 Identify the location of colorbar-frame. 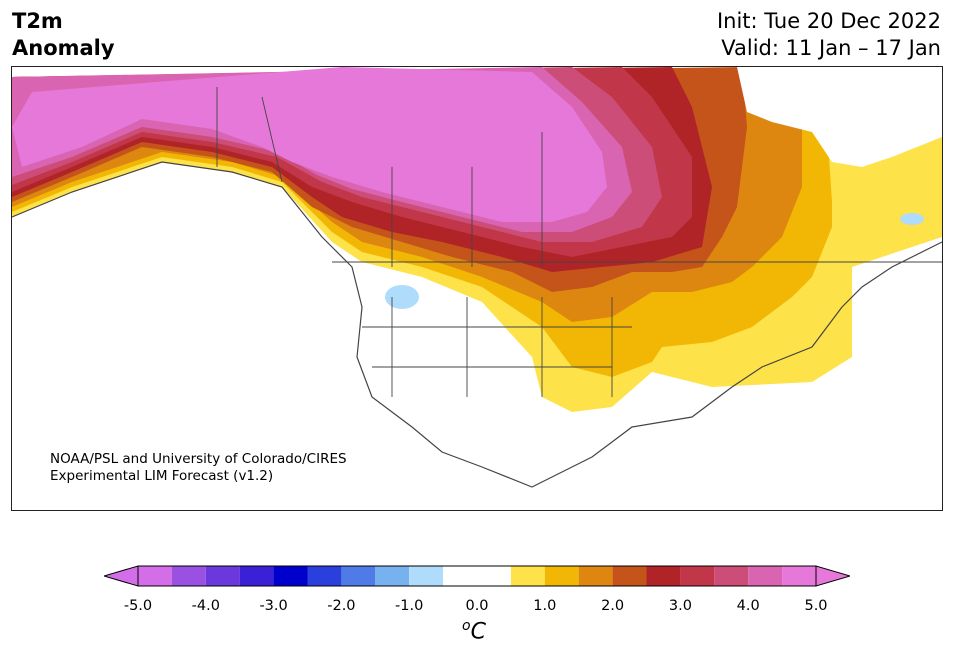
(477, 576).